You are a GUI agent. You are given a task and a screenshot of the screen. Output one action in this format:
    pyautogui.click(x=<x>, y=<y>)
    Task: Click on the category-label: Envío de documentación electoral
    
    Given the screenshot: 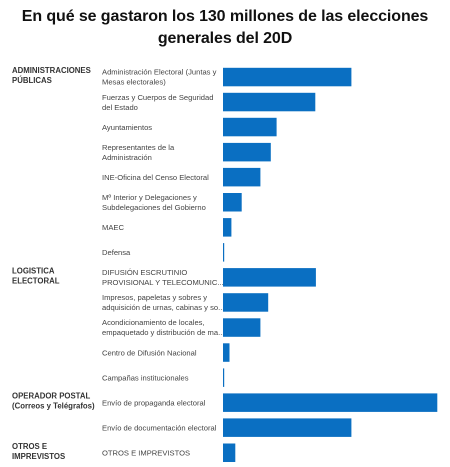 What is the action you would take?
    pyautogui.click(x=159, y=427)
    